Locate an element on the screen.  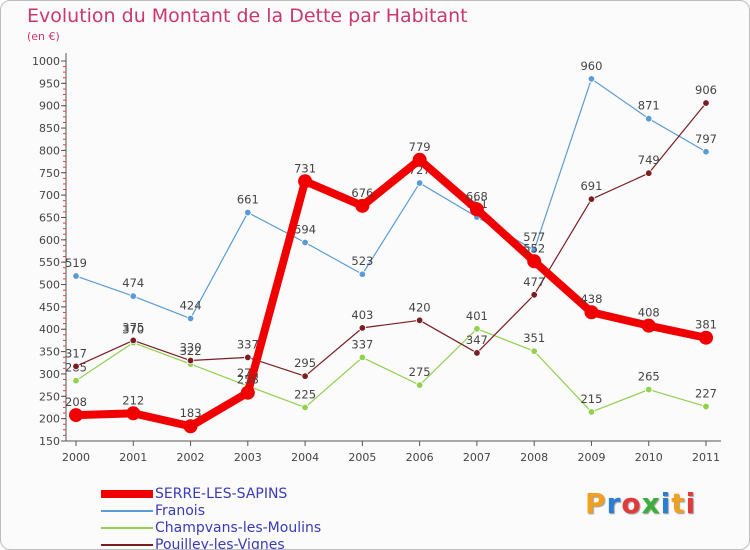
x-tick-label: 2001 is located at coordinates (133, 457).